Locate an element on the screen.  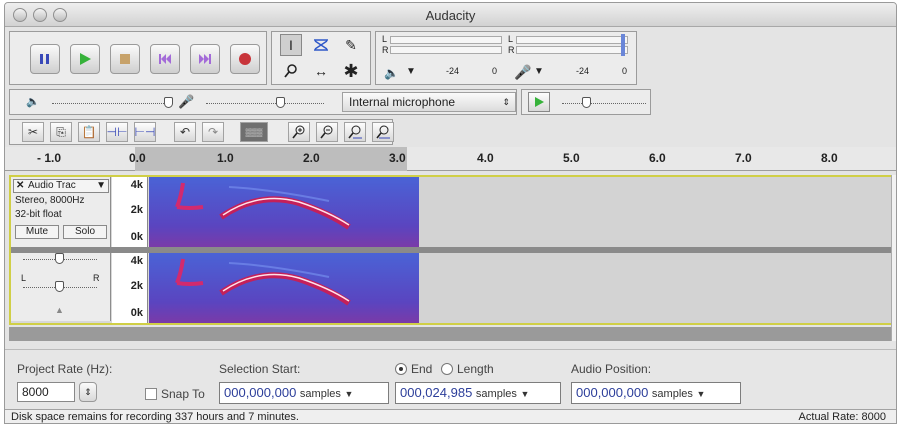
meter-toolbar: L R L R 🔈 ▼ -24 0 🎤 ▼ -24 0 is located at coordinates (506, 58).